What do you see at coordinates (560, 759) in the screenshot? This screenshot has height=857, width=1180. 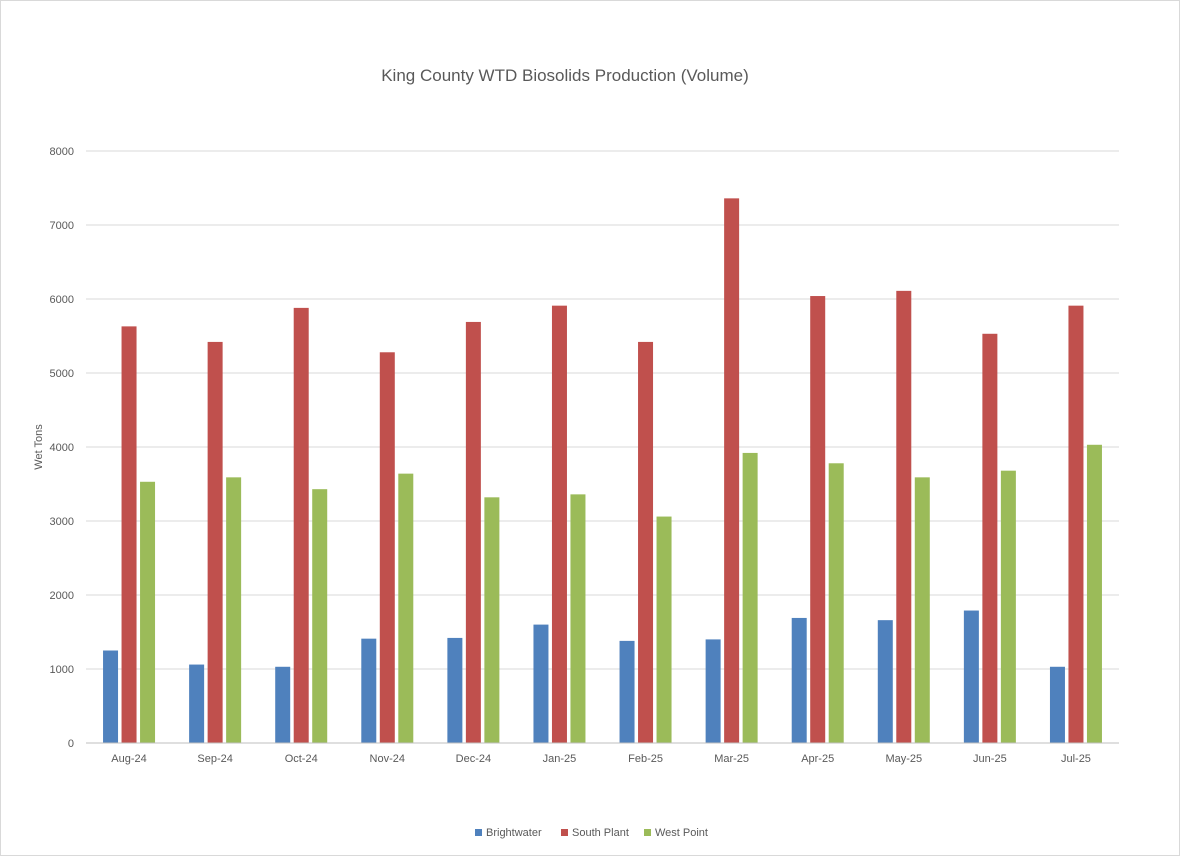 I see `x-tick-label: Jan-25` at bounding box center [560, 759].